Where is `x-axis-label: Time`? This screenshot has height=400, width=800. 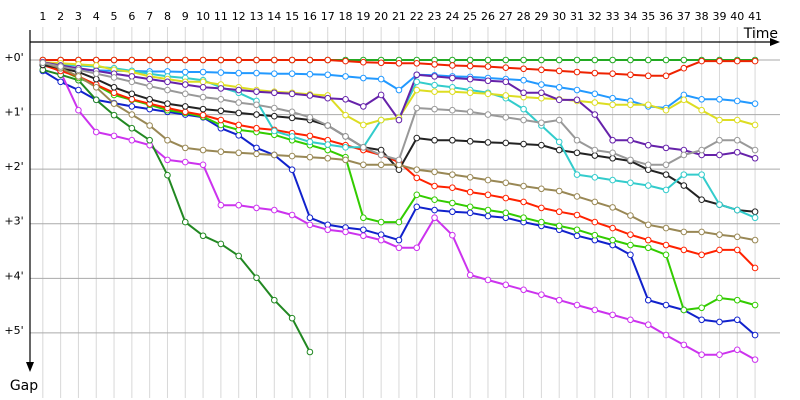 x-axis-label: Time is located at coordinates (760, 34).